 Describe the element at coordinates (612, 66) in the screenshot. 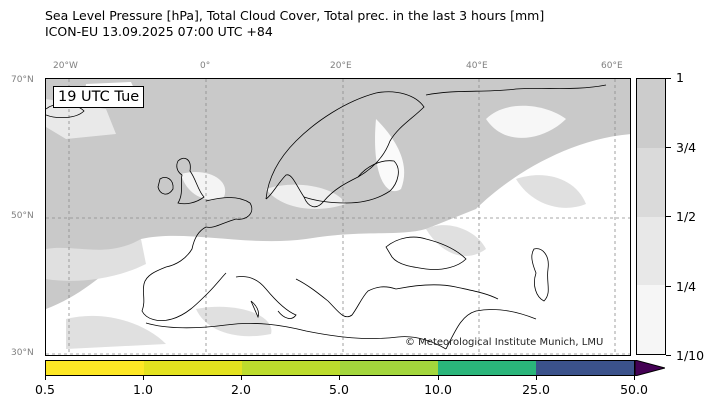

I see `lon-label-60e: 60°E` at that location.